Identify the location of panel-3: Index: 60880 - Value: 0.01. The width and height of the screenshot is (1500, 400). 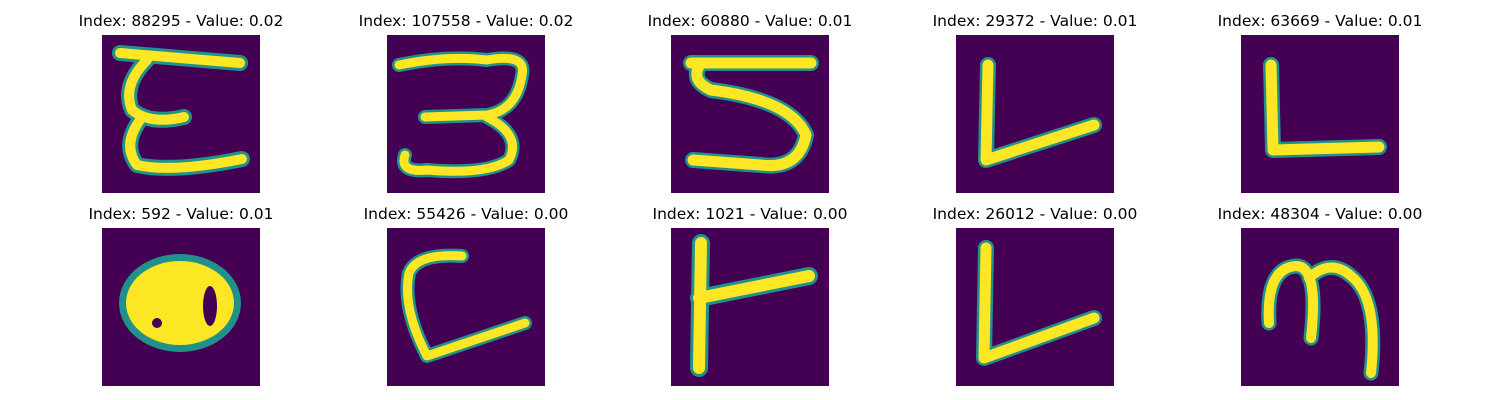
(750, 102).